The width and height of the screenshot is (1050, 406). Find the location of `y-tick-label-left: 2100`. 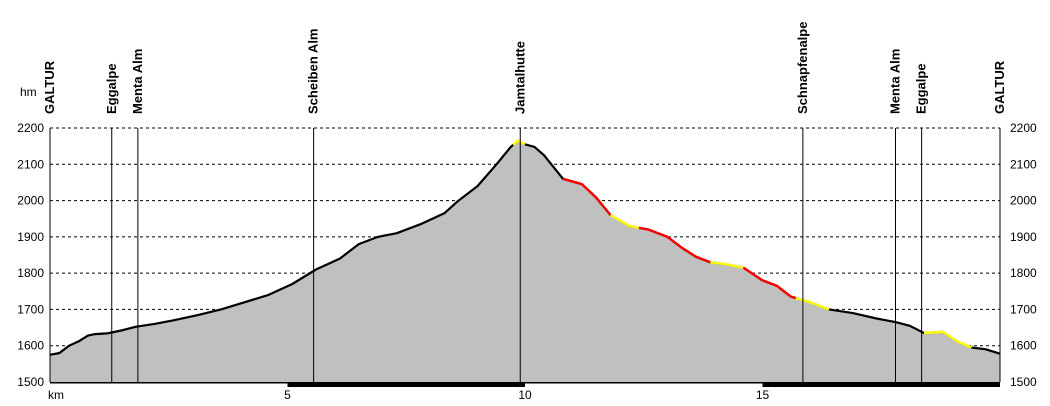

y-tick-label-left: 2100 is located at coordinates (30, 164).